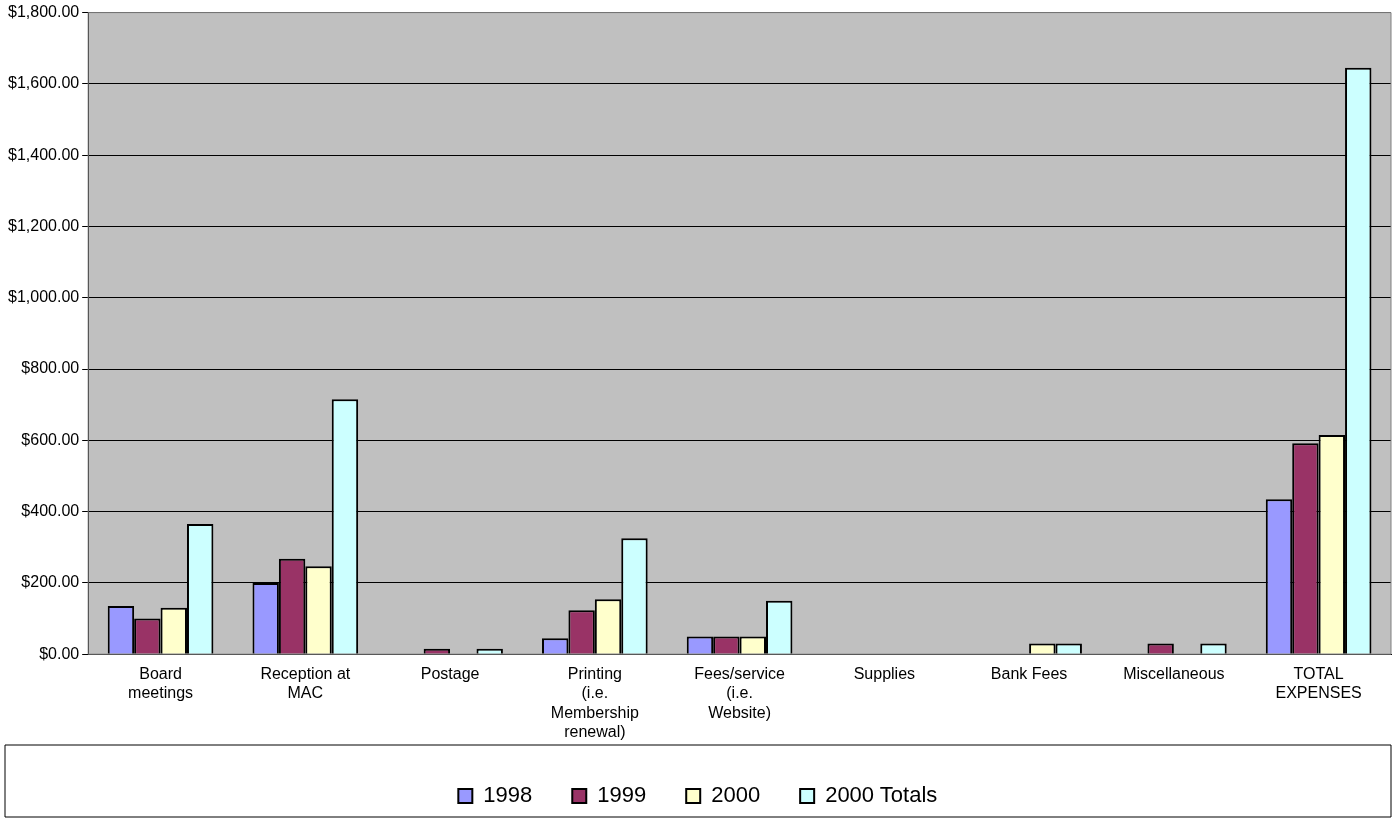  Describe the element at coordinates (50, 582) in the screenshot. I see `y-tick-label: $200.00` at that location.